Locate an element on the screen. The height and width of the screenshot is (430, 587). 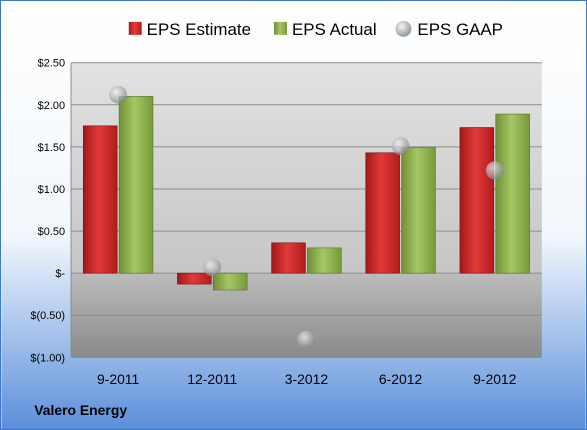
y-tick-label: $(1.00) is located at coordinates (47, 358).